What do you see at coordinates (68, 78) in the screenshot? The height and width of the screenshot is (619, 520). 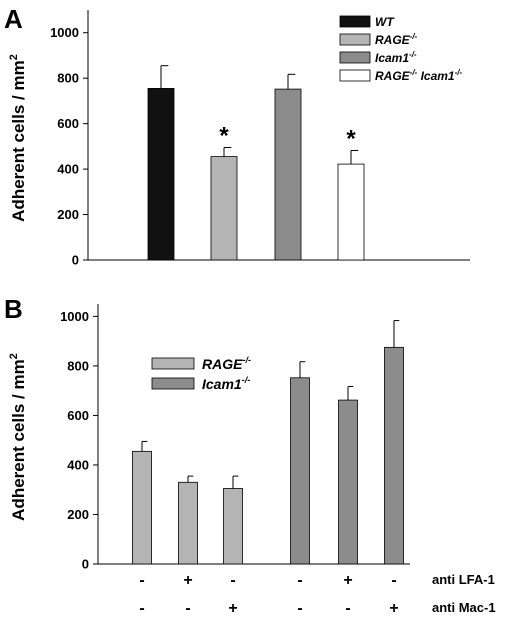 I see `panel-a-ytick-label: 800` at bounding box center [68, 78].